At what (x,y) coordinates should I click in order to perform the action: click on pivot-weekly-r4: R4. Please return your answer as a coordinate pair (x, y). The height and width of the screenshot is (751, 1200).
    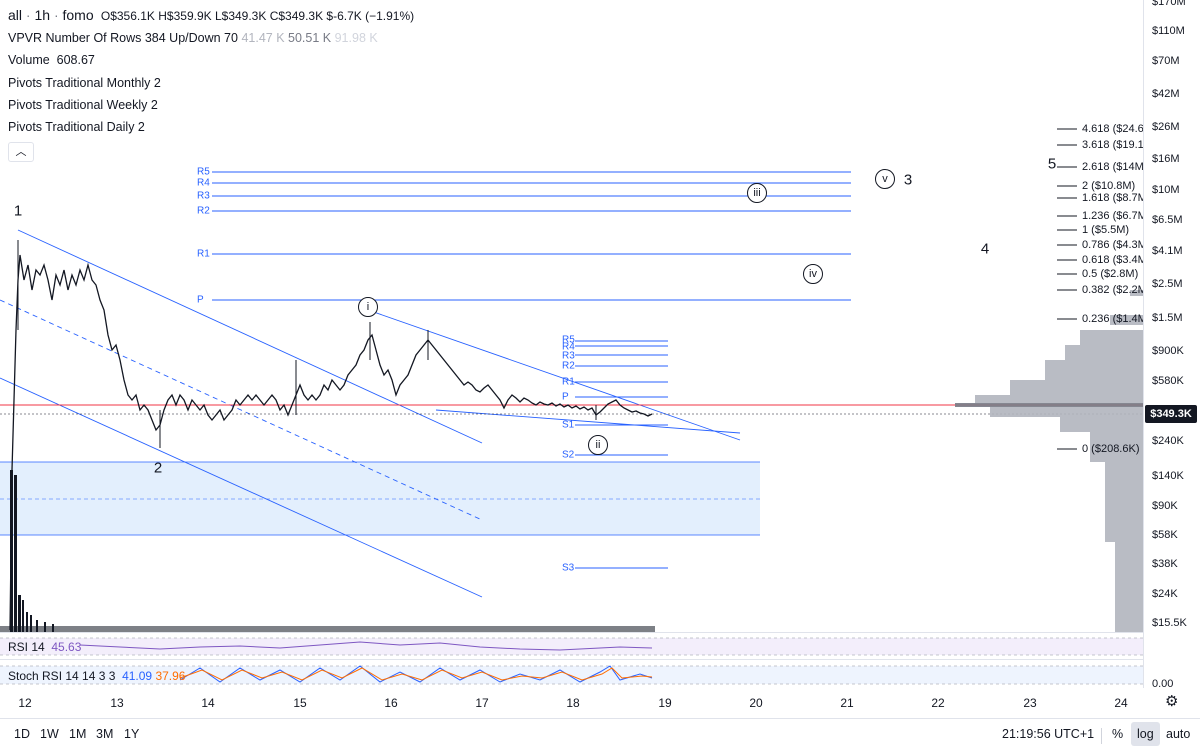
    Looking at the image, I should click on (203, 183).